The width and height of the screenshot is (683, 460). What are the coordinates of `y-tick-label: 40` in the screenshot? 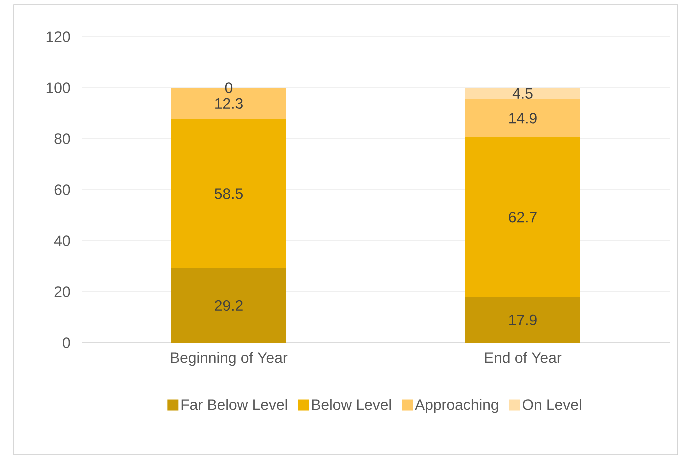 It's located at (62, 241).